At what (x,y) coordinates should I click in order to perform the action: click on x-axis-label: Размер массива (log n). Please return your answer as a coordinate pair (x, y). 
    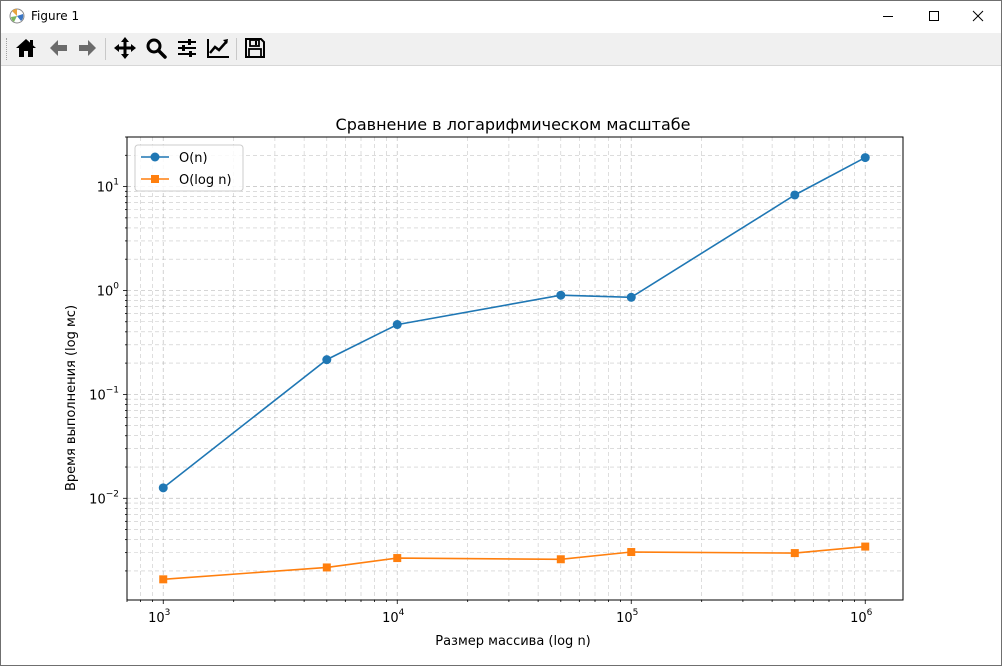
    Looking at the image, I should click on (513, 641).